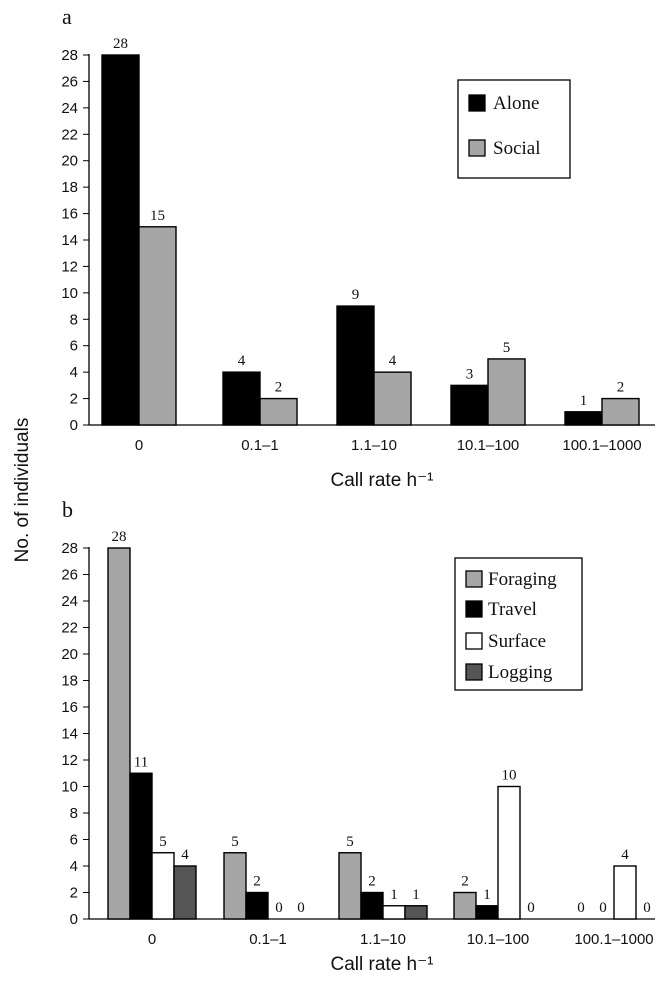 This screenshot has height=984, width=660. What do you see at coordinates (356, 295) in the screenshot?
I see `data-label: 9` at bounding box center [356, 295].